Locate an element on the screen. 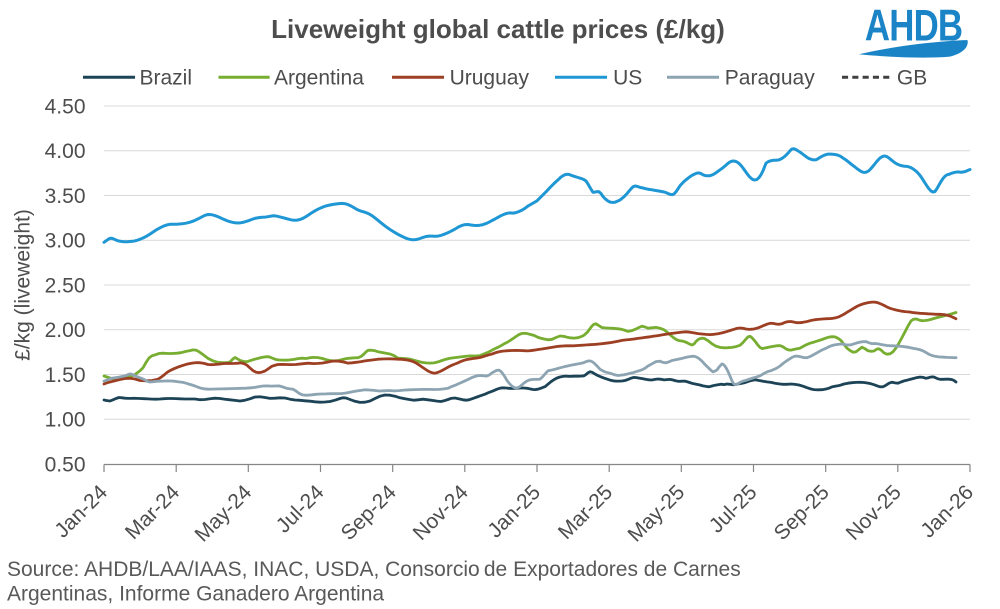 Image resolution: width=1000 pixels, height=609 pixels. svg-text:Argentinas, Informe Ganadero A: Argentinas, Informe Ganadero Argentina is located at coordinates (195, 594).